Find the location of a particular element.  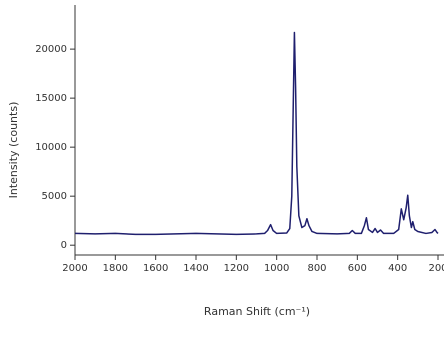

x-tick-label: 1600 is located at coordinates (155, 268).